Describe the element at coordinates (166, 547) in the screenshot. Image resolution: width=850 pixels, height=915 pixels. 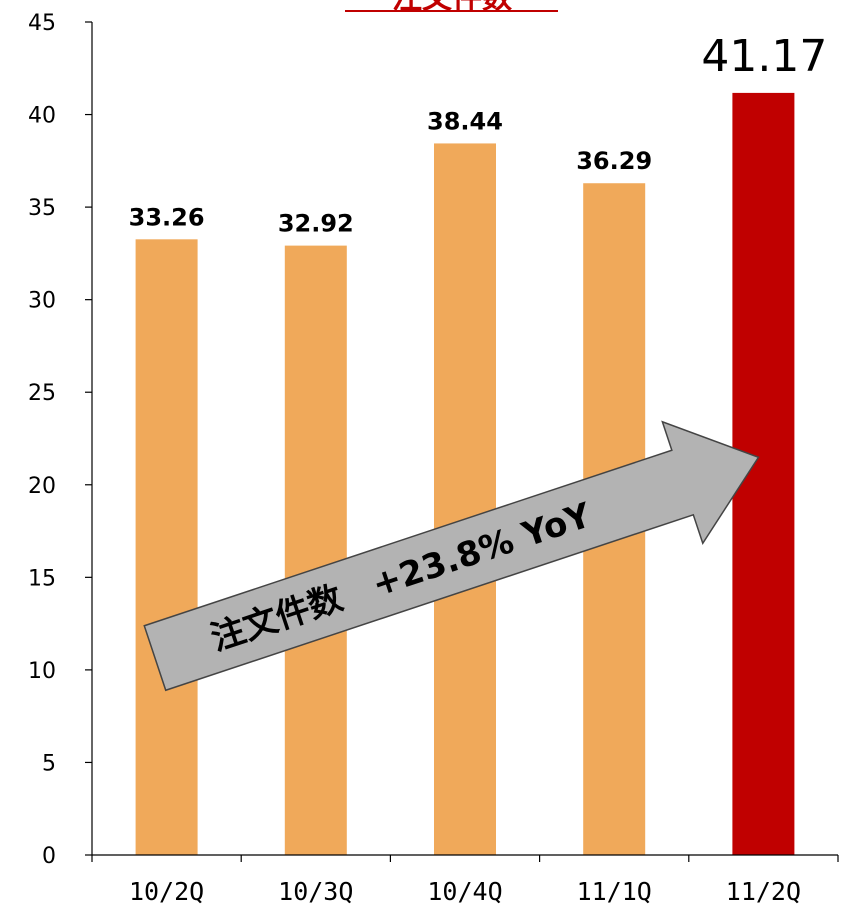
I see `bar-10-2Q` at that location.